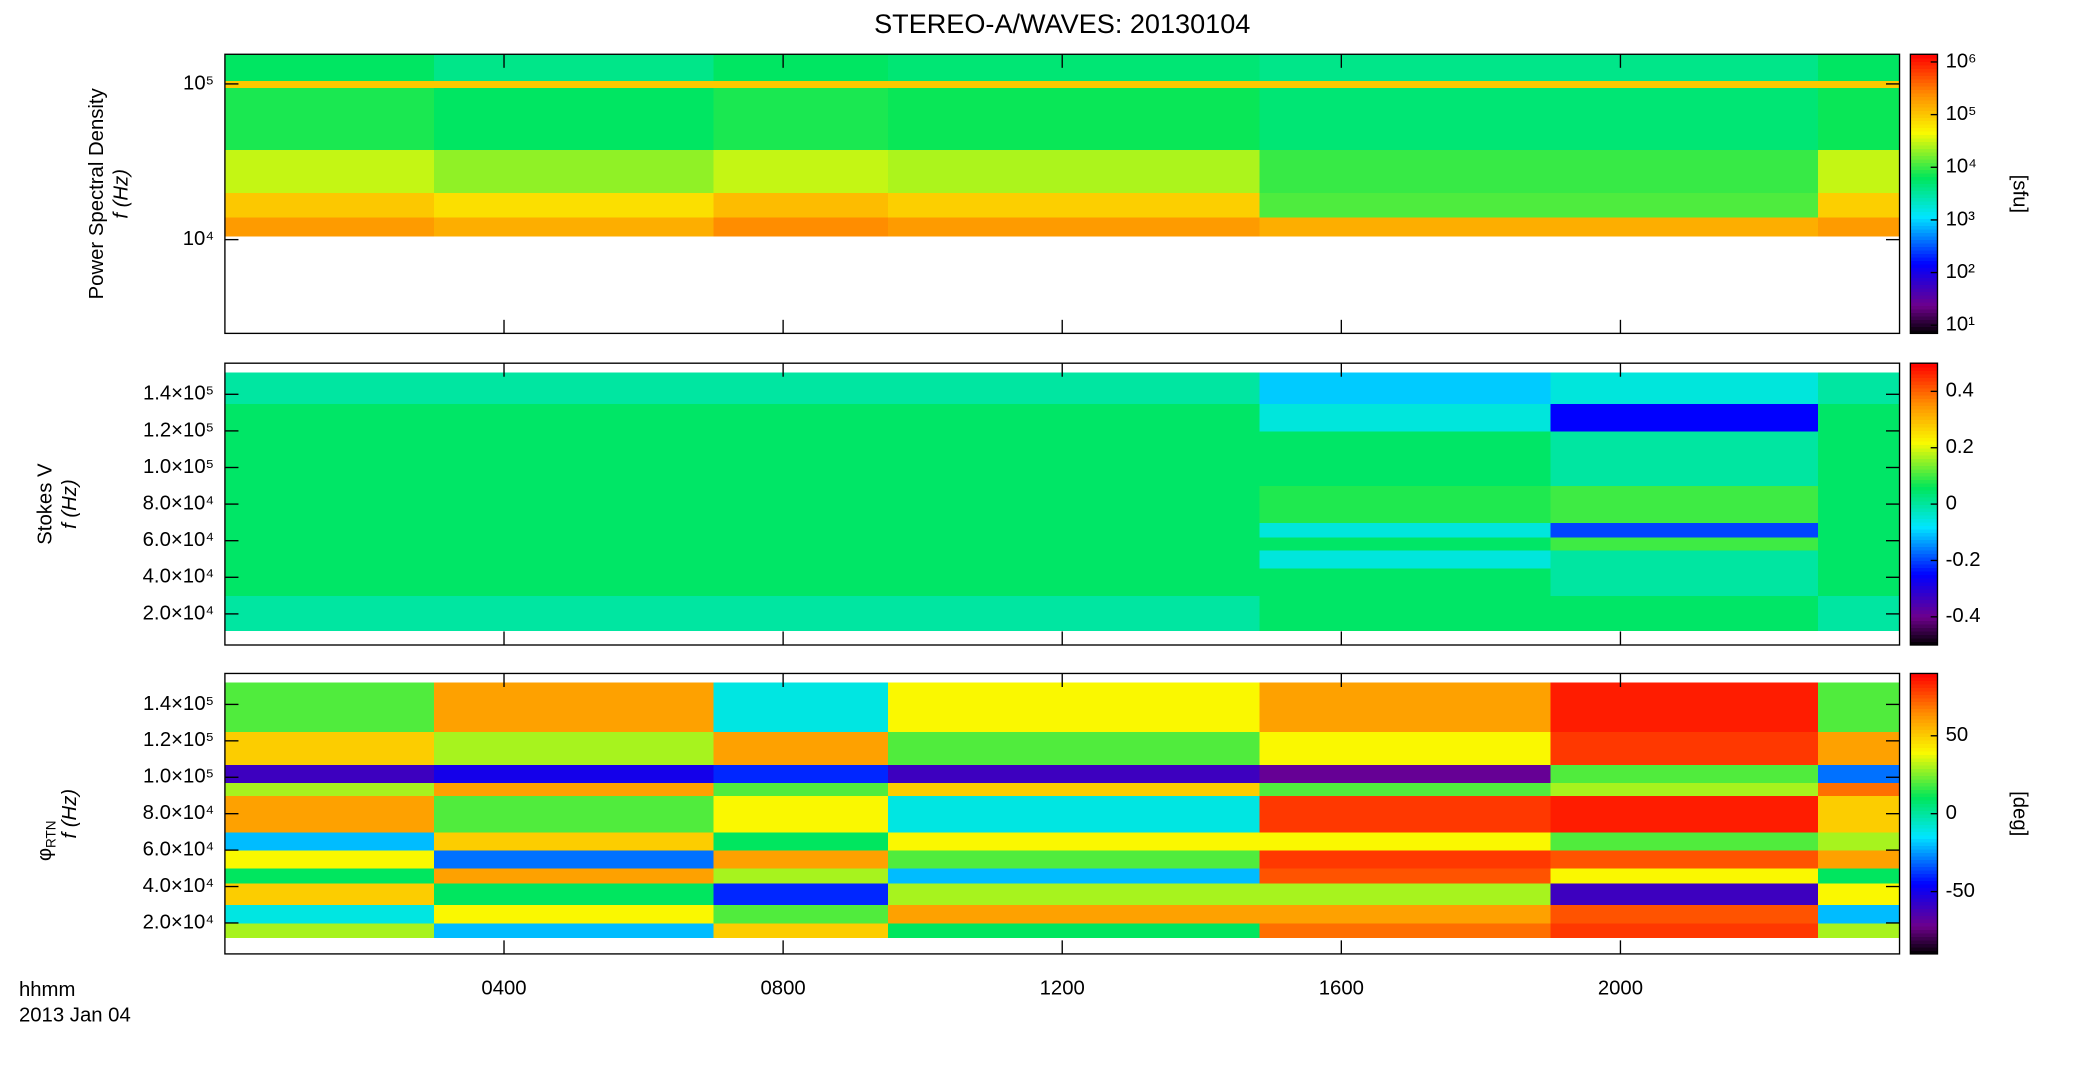  What do you see at coordinates (1961, 272) in the screenshot?
I see `colorbar-tick-label: 10²` at bounding box center [1961, 272].